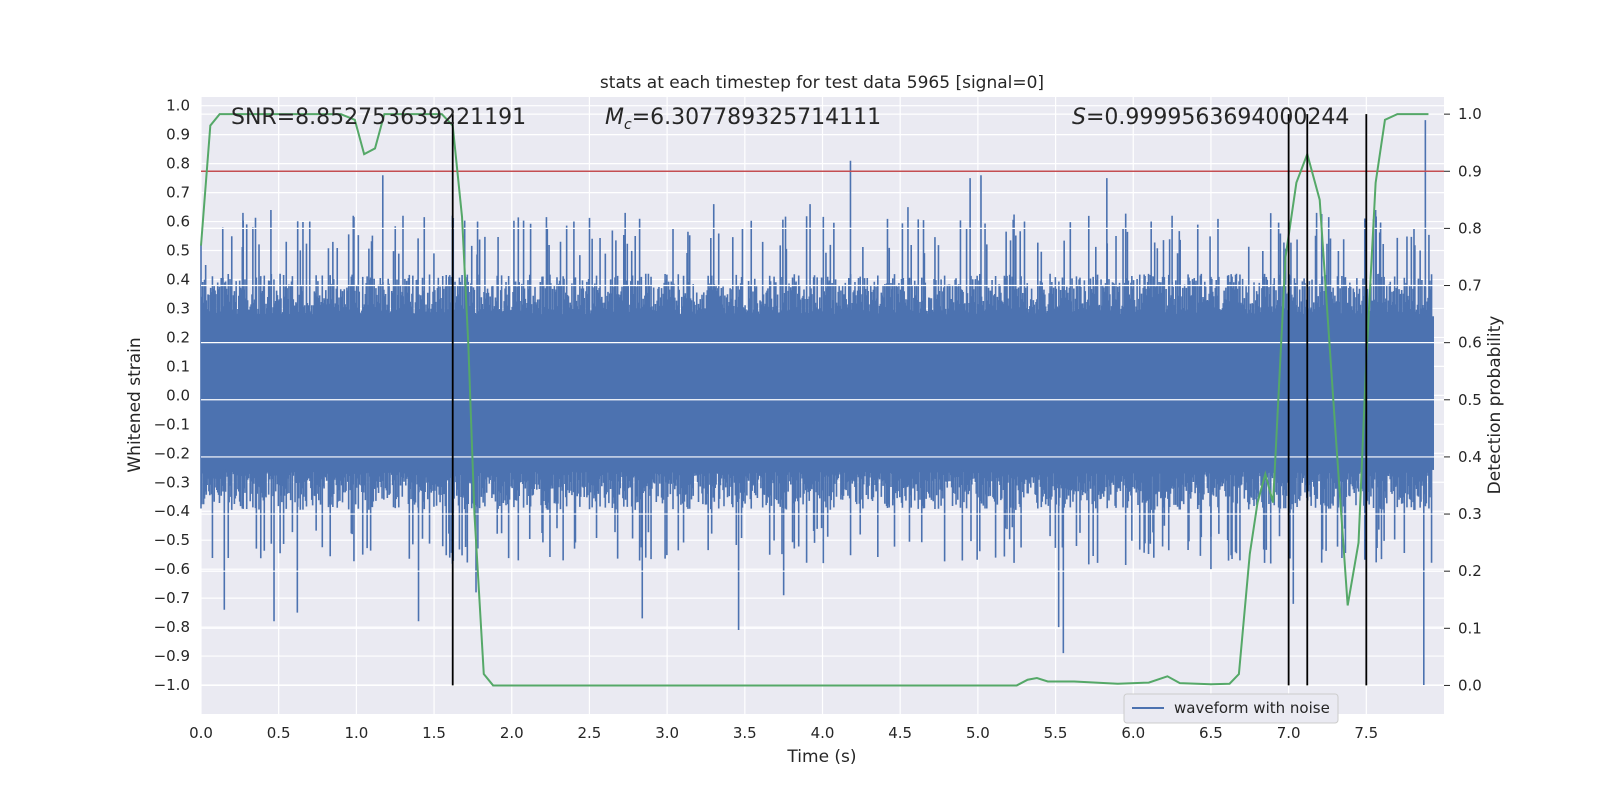  I want to click on x-tick-label: 7.0, so click(1289, 733).